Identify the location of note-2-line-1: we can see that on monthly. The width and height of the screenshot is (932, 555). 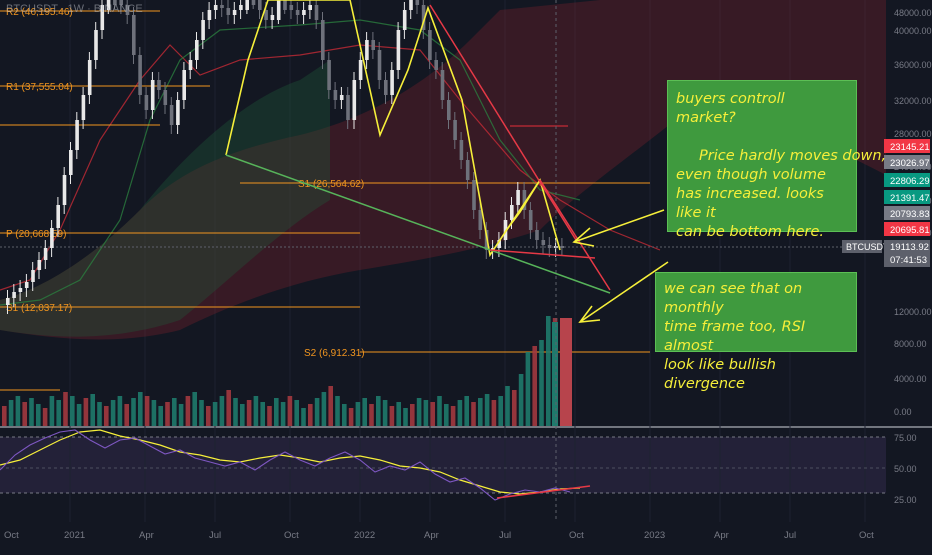
(733, 298).